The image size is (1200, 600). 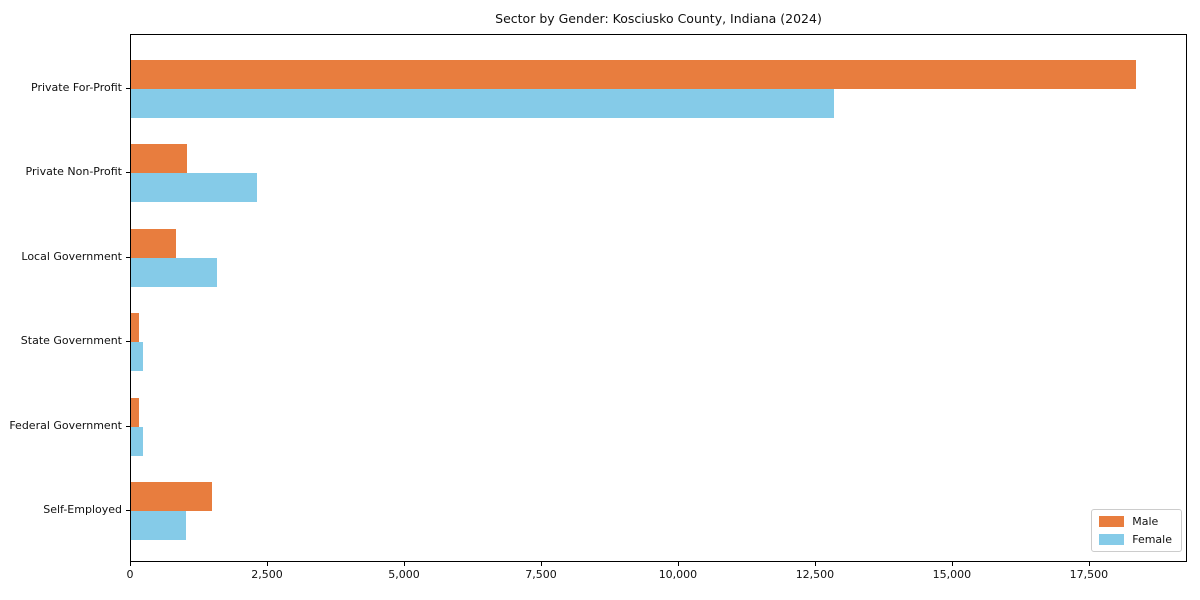 I want to click on xtick-label-10-000: 10,000, so click(x=678, y=574).